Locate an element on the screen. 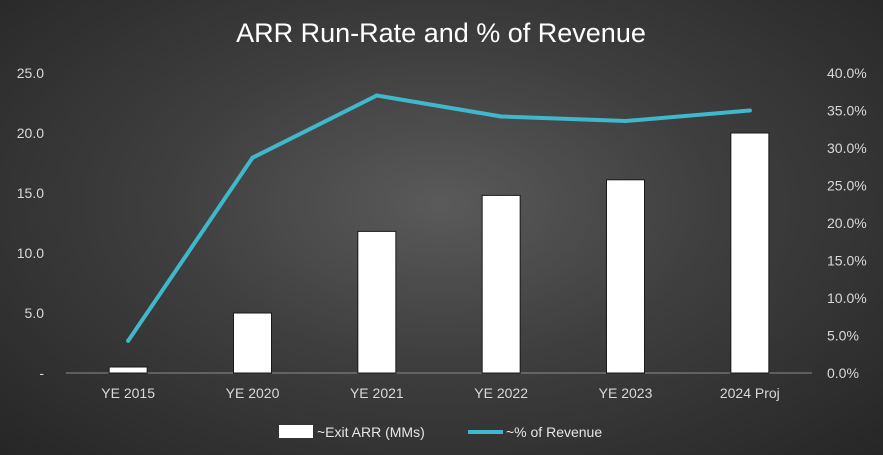 This screenshot has height=455, width=883. x-tick-label: 2024 Proj is located at coordinates (750, 393).